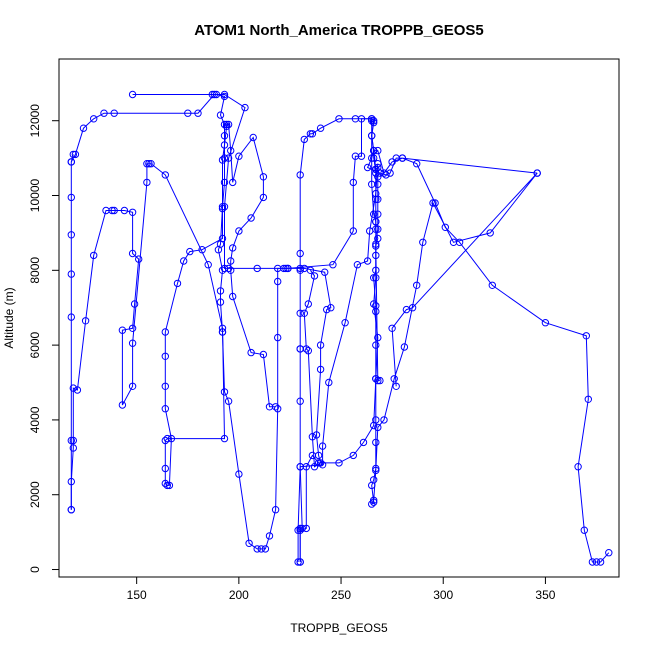 Image resolution: width=650 pixels, height=650 pixels. I want to click on y-tick-label: 12000, so click(35, 121).